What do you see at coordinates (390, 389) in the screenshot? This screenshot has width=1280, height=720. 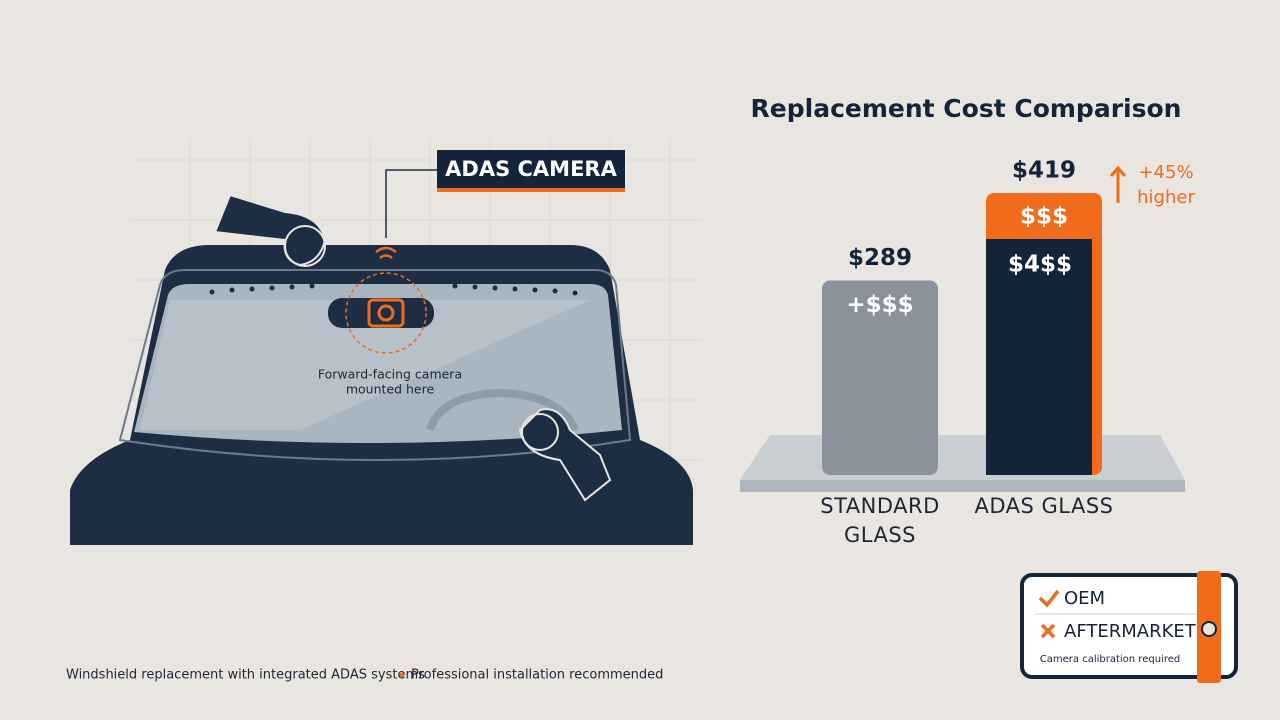 I see `callout-note: mounted here` at bounding box center [390, 389].